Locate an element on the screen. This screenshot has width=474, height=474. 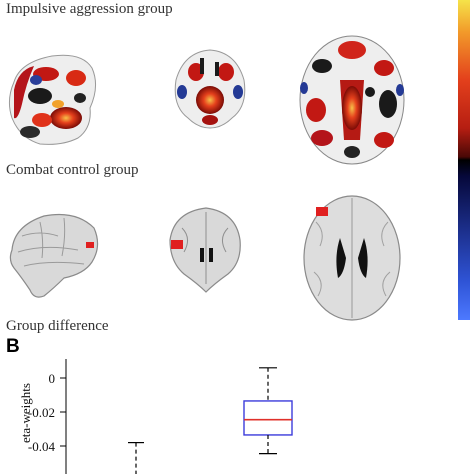
panel-b-boxplot: 0 -0.02 -0.04 is located at coordinates (160, 416).